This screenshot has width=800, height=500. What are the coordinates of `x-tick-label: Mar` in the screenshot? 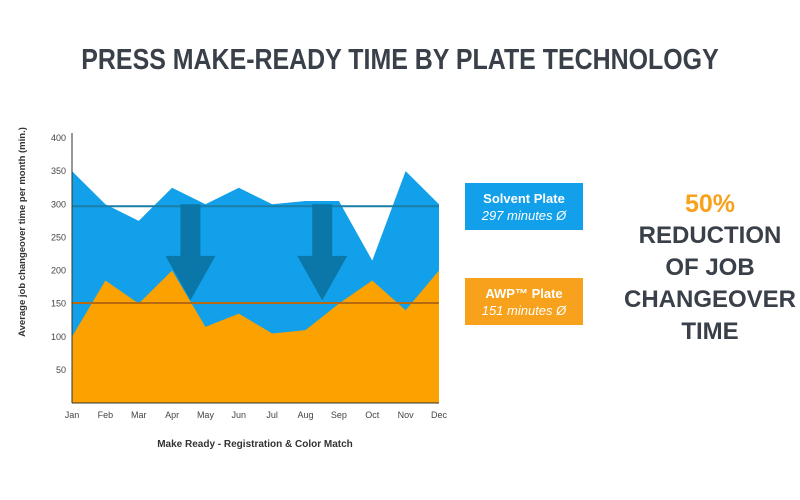 It's located at (139, 415).